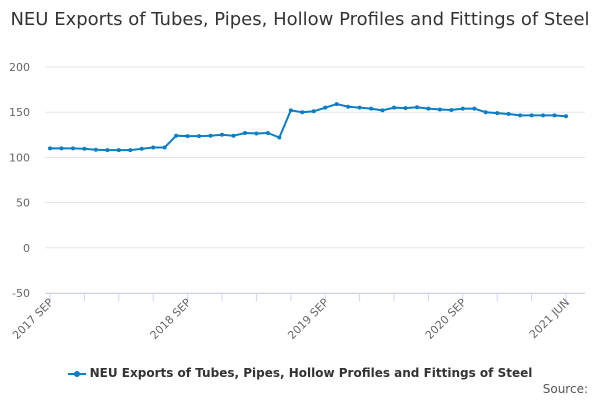  I want to click on x-tick-label: 2017 SEP, so click(33, 319).